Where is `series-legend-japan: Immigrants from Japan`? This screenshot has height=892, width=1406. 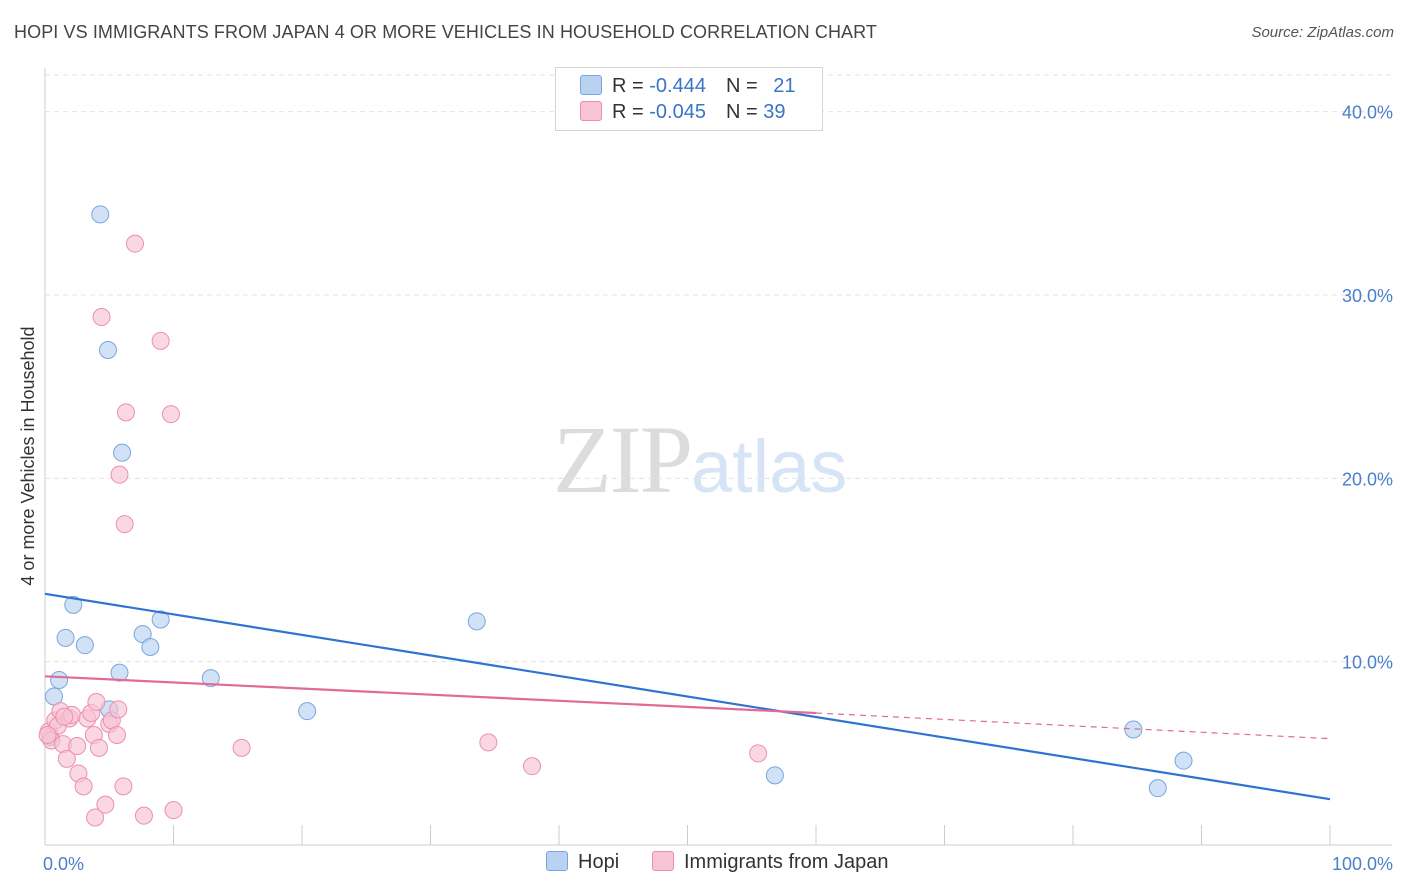 series-legend-japan: Immigrants from Japan is located at coordinates (770, 862).